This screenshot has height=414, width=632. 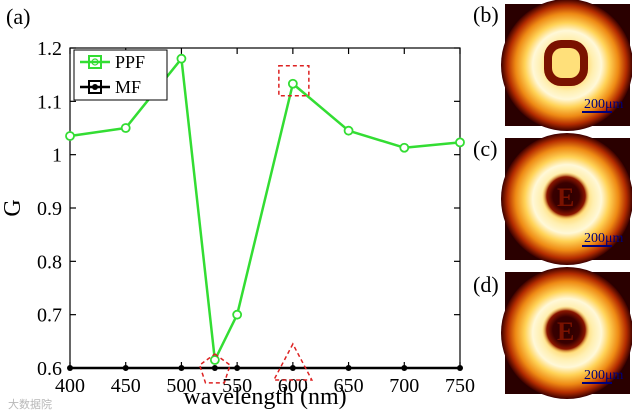 I want to click on inset-b-scale-label: 200μm, so click(x=604, y=104).